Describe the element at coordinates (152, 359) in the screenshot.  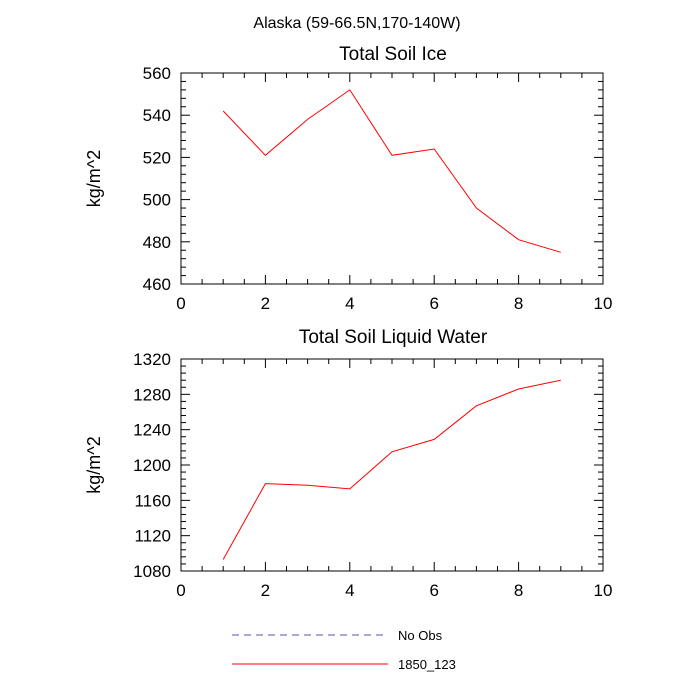
I see `y-tick-label: 1320` at that location.